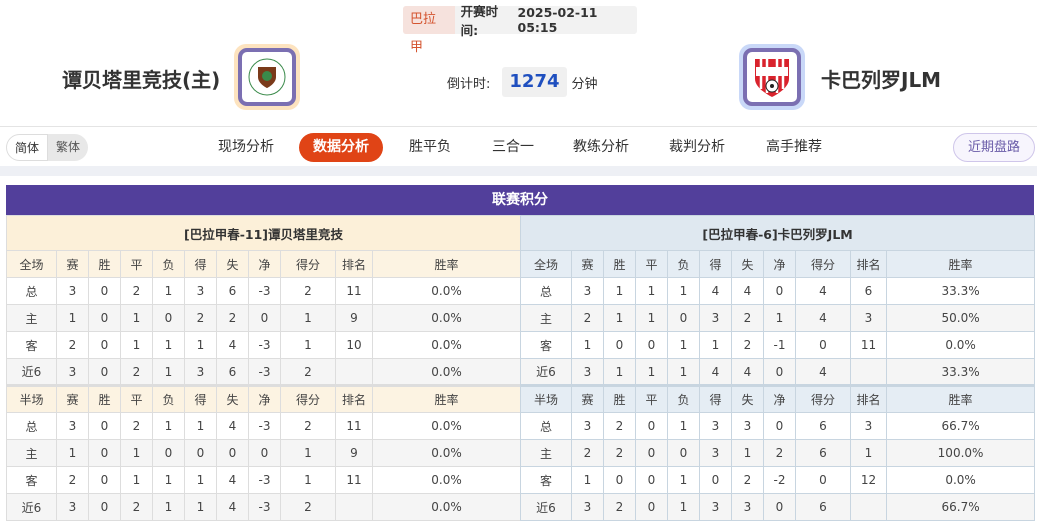  I want to click on away-crest-icon, so click(772, 78).